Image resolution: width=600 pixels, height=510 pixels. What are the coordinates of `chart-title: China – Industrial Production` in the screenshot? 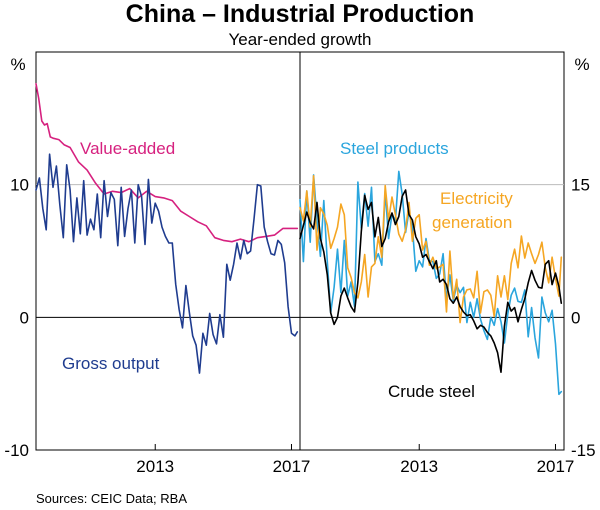 It's located at (300, 14).